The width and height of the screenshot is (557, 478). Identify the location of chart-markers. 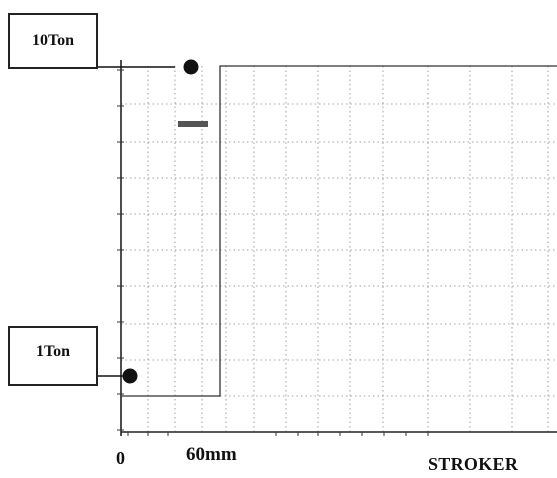
(160, 221).